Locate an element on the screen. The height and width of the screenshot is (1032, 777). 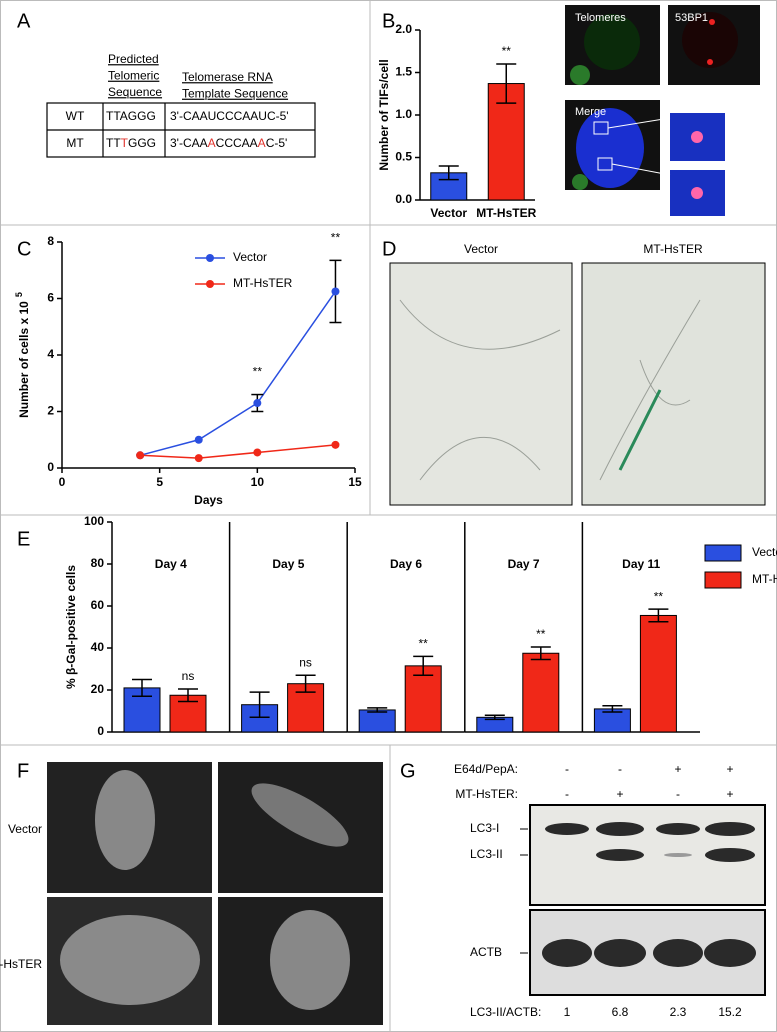
y-tick-label: 1.5 is located at coordinates (403, 72).